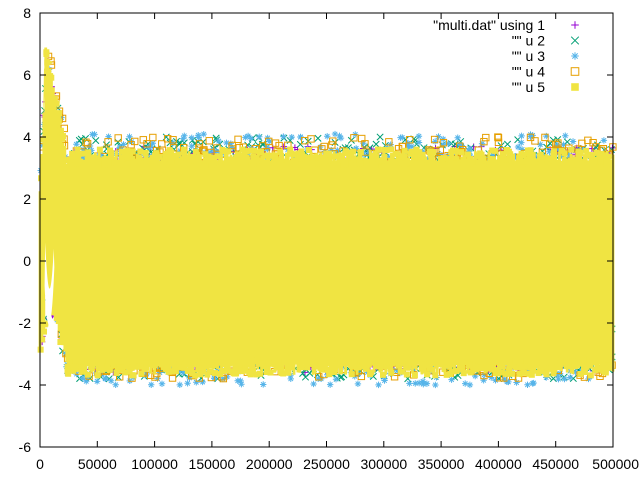 This screenshot has width=640, height=480. Describe the element at coordinates (529, 41) in the screenshot. I see `legend-label: "" u 2` at that location.